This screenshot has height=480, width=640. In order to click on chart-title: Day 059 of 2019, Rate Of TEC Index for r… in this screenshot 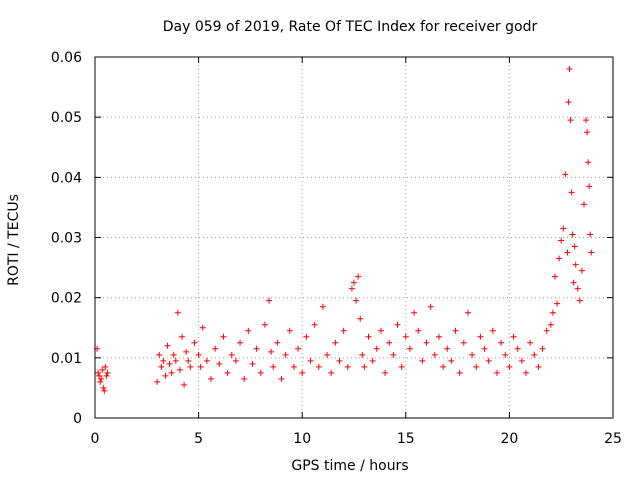, I will do `click(350, 27)`.